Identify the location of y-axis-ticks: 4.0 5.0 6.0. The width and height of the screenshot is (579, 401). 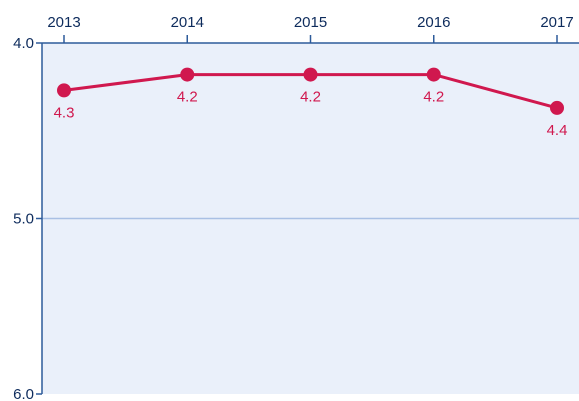
(27, 218).